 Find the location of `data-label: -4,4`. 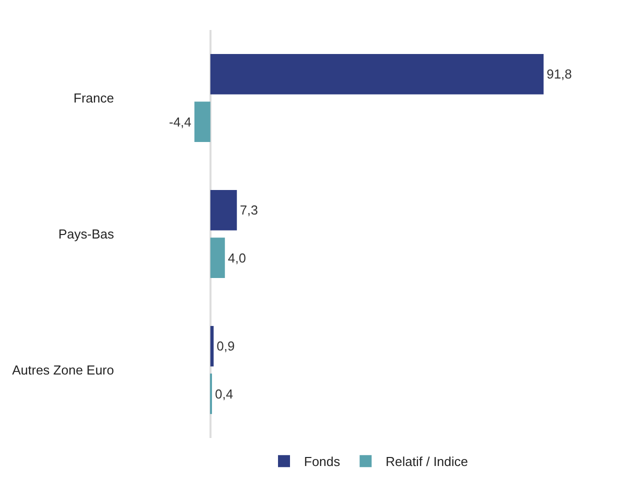

data-label: -4,4 is located at coordinates (180, 122).